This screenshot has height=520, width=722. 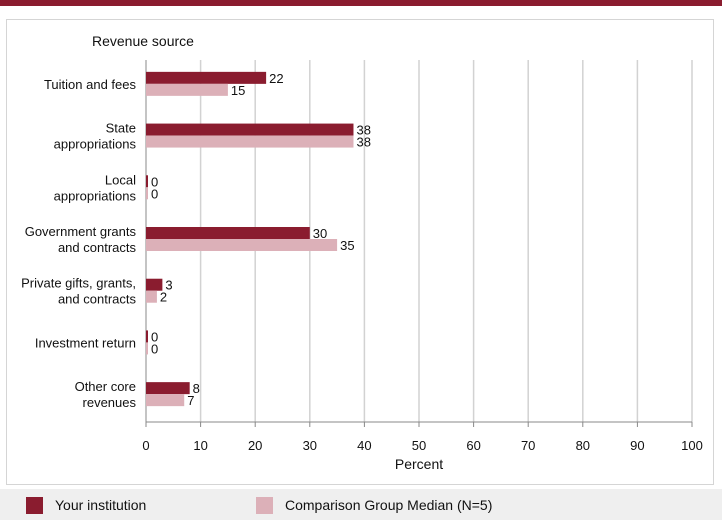 I want to click on category-label-0-0: Tuition and fees, so click(x=90, y=84).